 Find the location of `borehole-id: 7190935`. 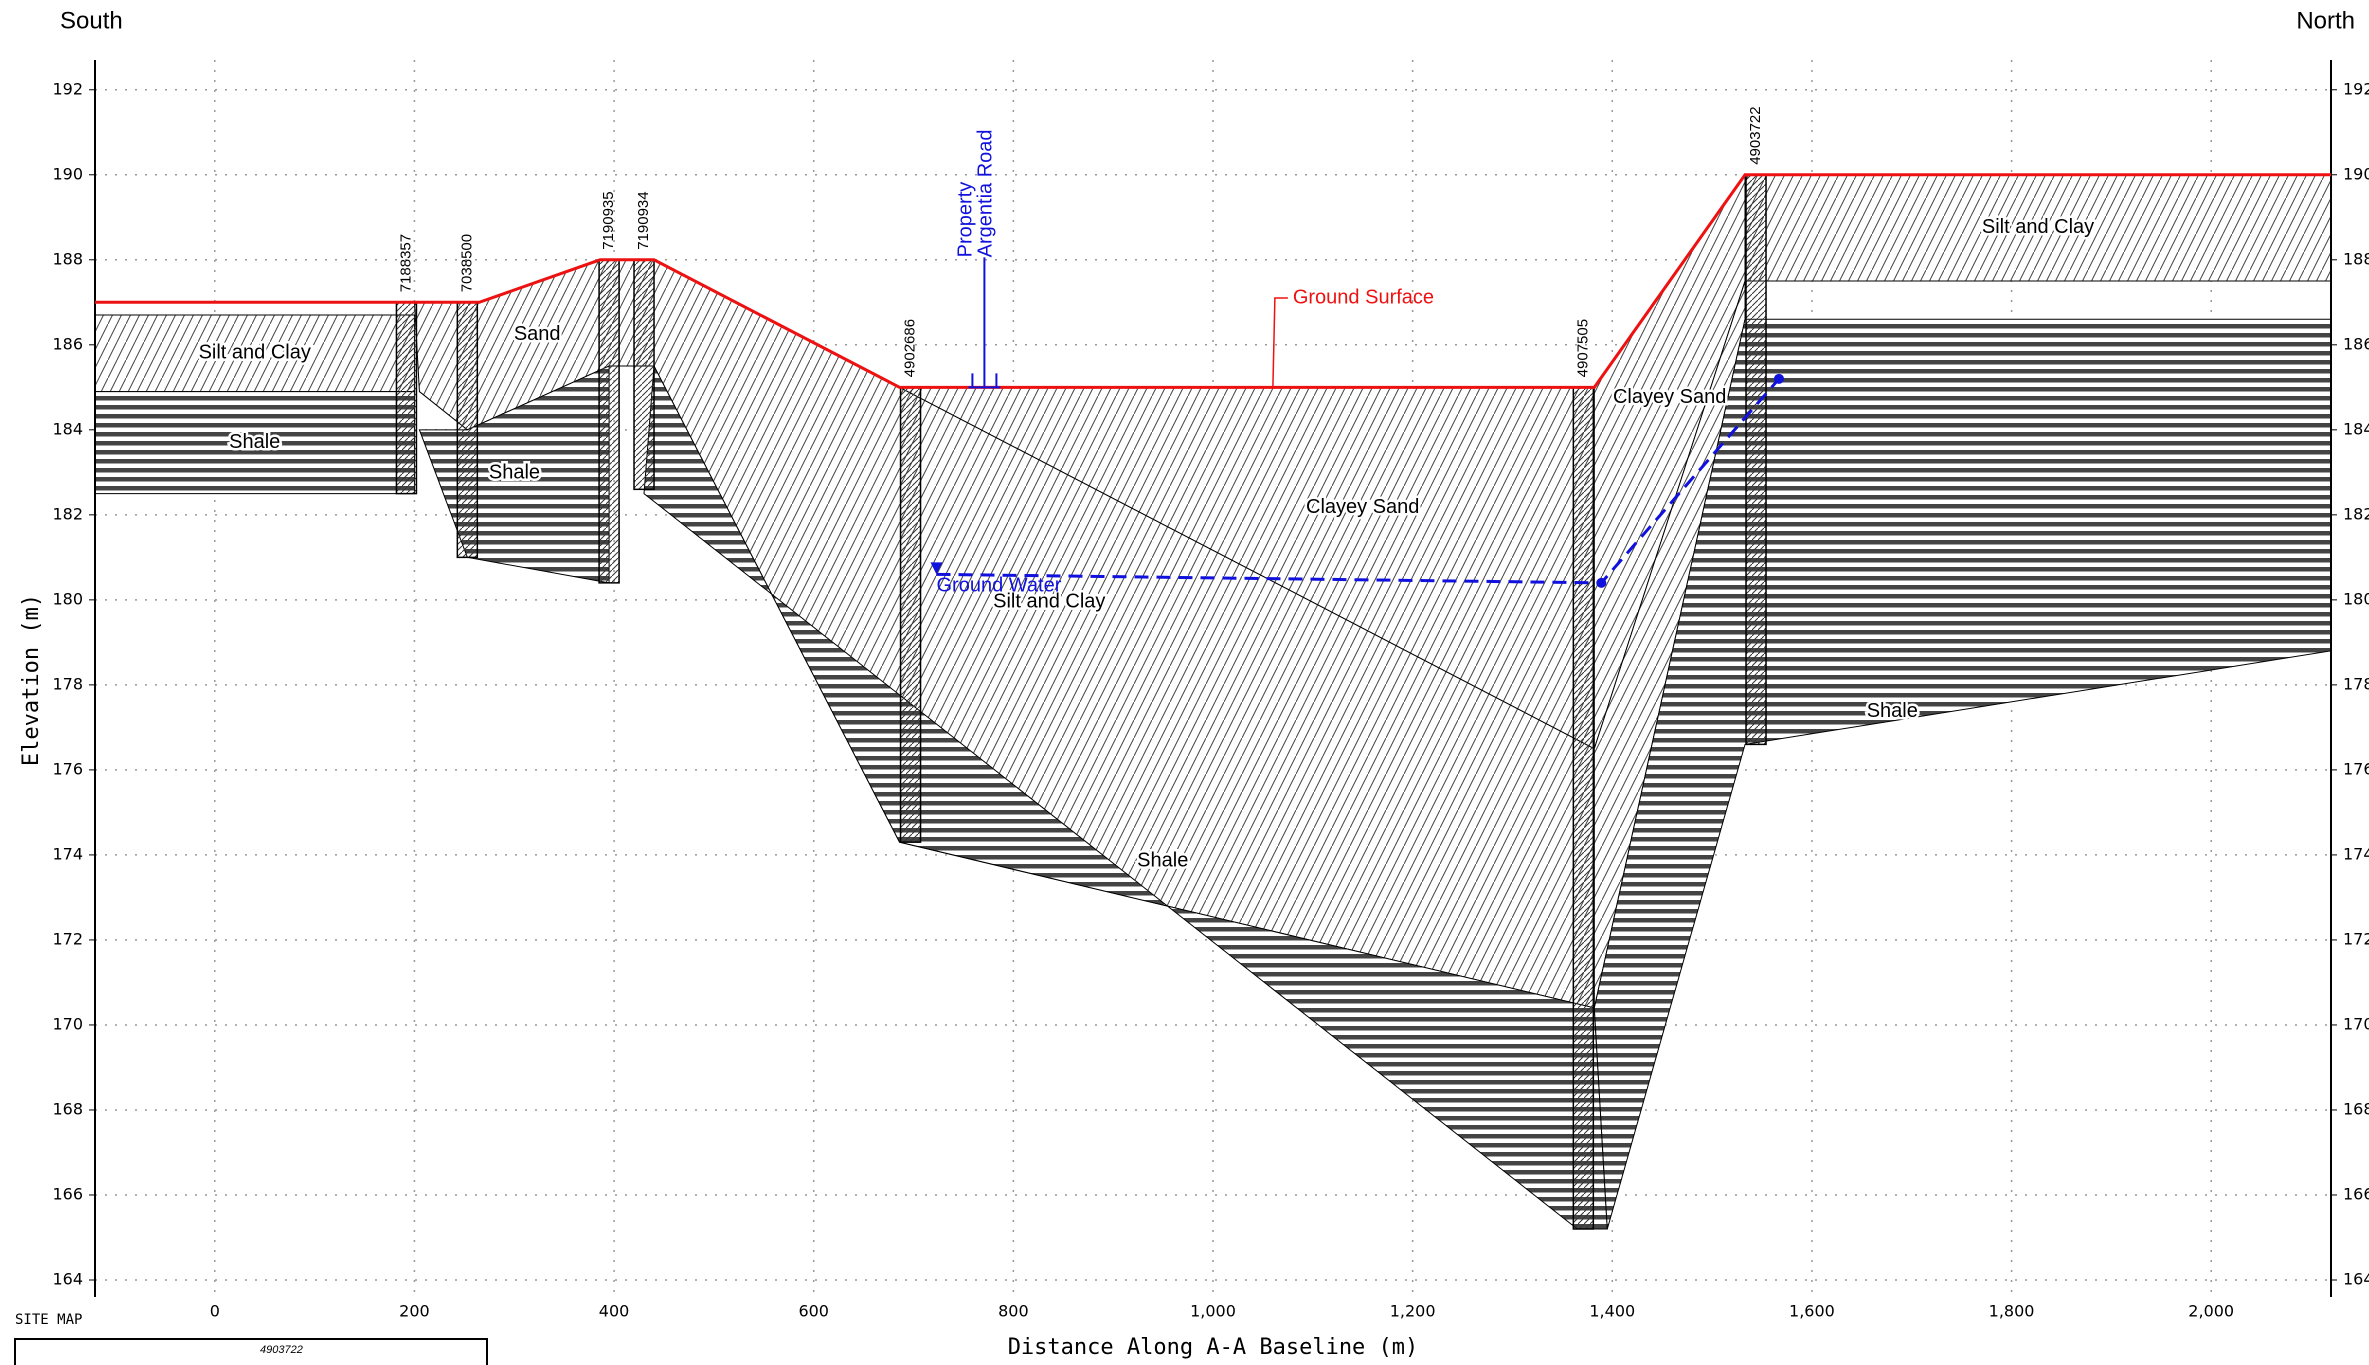

borehole-id: 7190935 is located at coordinates (608, 220).